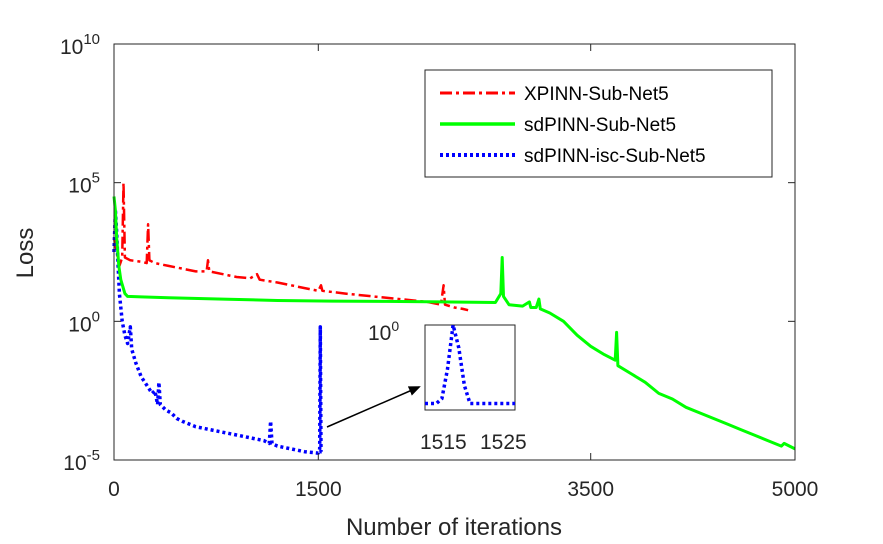 This screenshot has width=883, height=544. What do you see at coordinates (318, 489) in the screenshot?
I see `x-tick-label: 1500` at bounding box center [318, 489].